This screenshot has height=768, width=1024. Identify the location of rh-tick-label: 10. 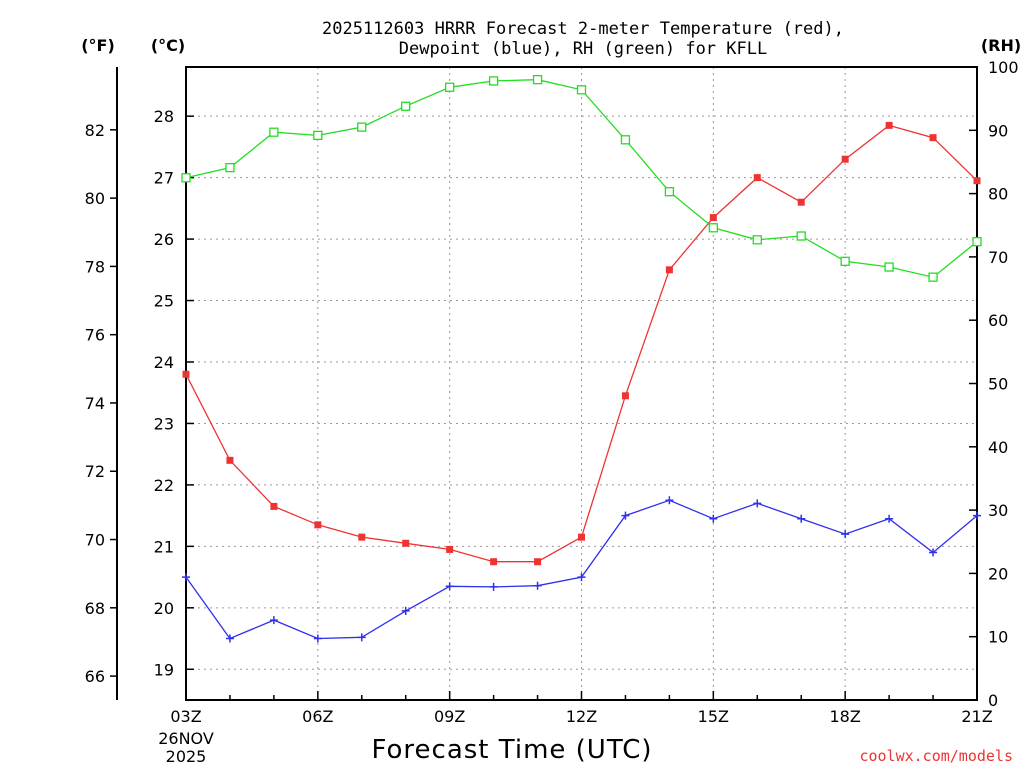
(998, 637).